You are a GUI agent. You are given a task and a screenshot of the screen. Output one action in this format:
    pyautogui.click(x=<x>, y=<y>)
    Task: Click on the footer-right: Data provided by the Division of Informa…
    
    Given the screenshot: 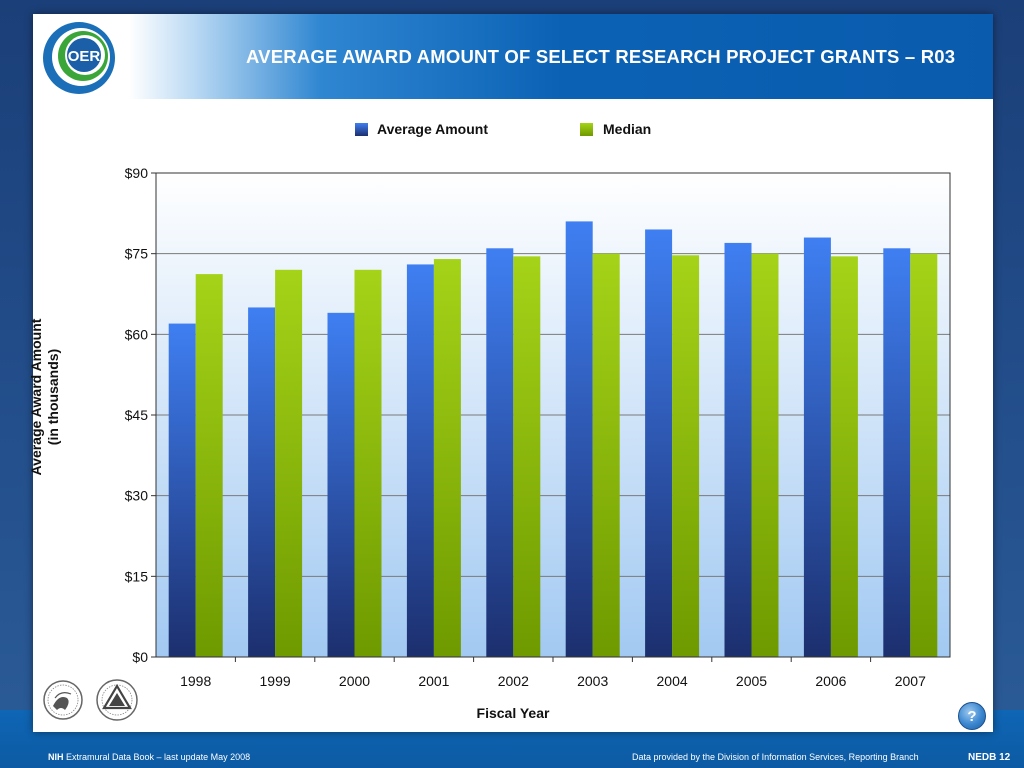 What is the action you would take?
    pyautogui.click(x=775, y=757)
    